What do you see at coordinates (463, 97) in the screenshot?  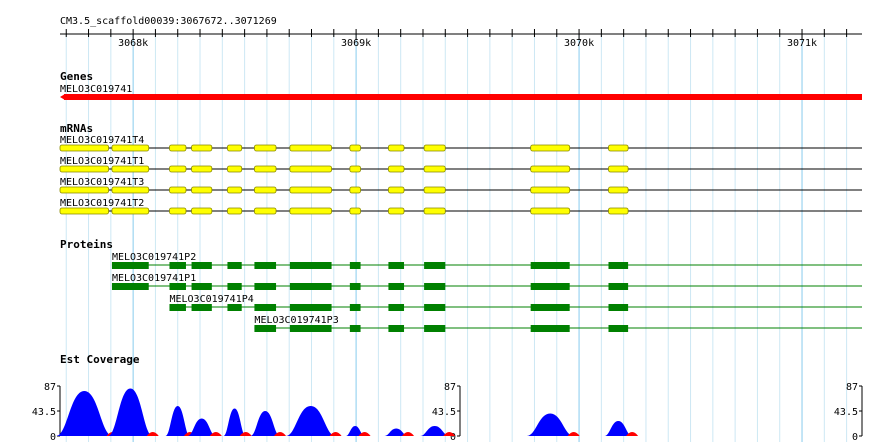 I see `gene-feature-bar` at bounding box center [463, 97].